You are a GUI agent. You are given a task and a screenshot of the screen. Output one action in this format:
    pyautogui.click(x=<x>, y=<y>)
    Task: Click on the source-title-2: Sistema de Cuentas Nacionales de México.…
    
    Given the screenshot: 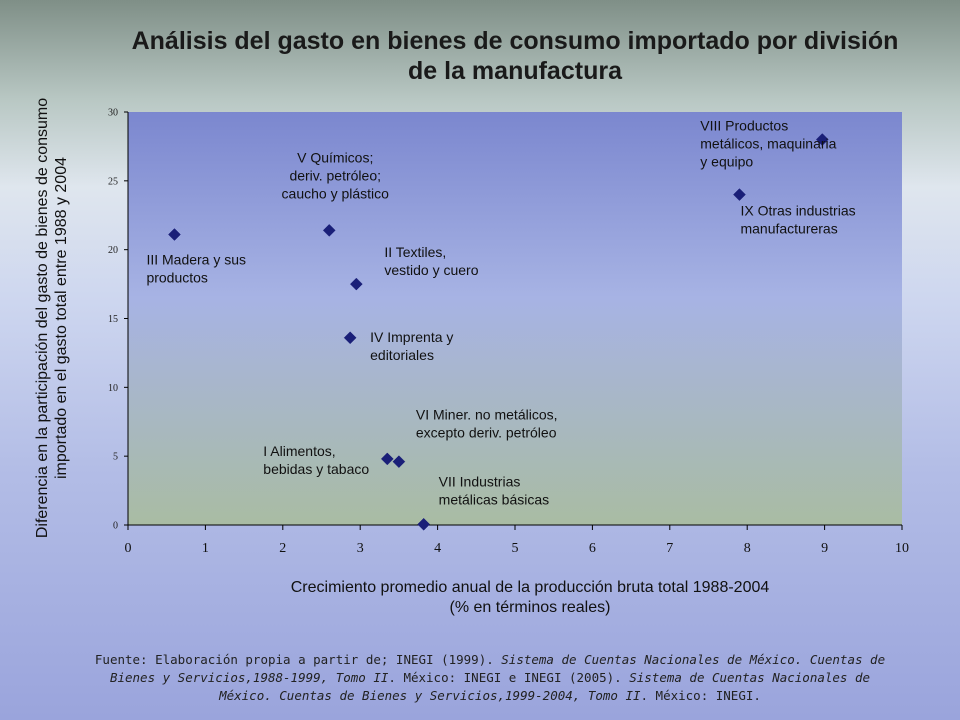 What is the action you would take?
    pyautogui.click(x=545, y=686)
    